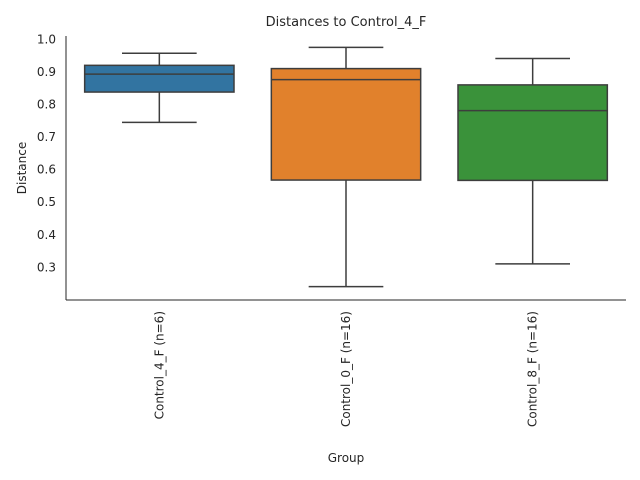 The width and height of the screenshot is (640, 480). What do you see at coordinates (46, 235) in the screenshot?
I see `y-tick-label: 0.4` at bounding box center [46, 235].